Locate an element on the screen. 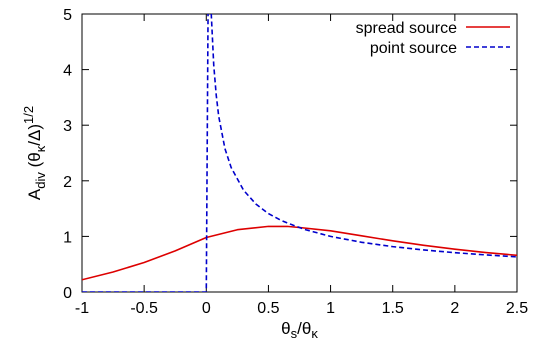 The image size is (545, 352). x-tick-label: 2.5 is located at coordinates (517, 308).